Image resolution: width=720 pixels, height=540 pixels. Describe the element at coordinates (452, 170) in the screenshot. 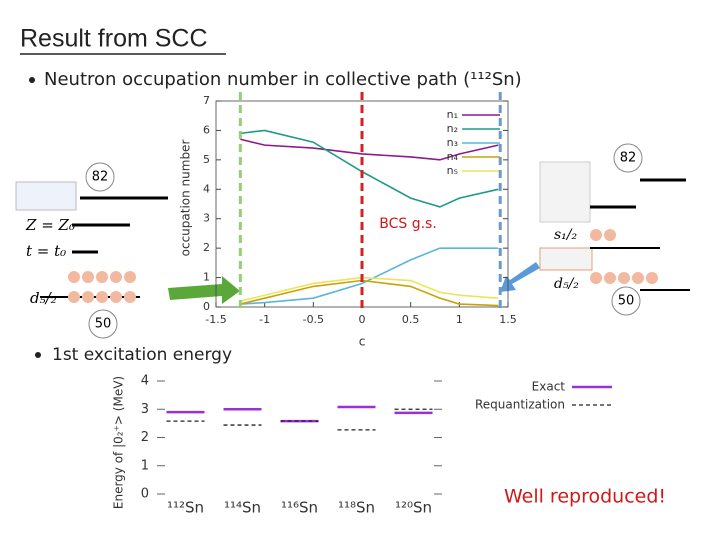

I see `legend-label: n₅` at that location.